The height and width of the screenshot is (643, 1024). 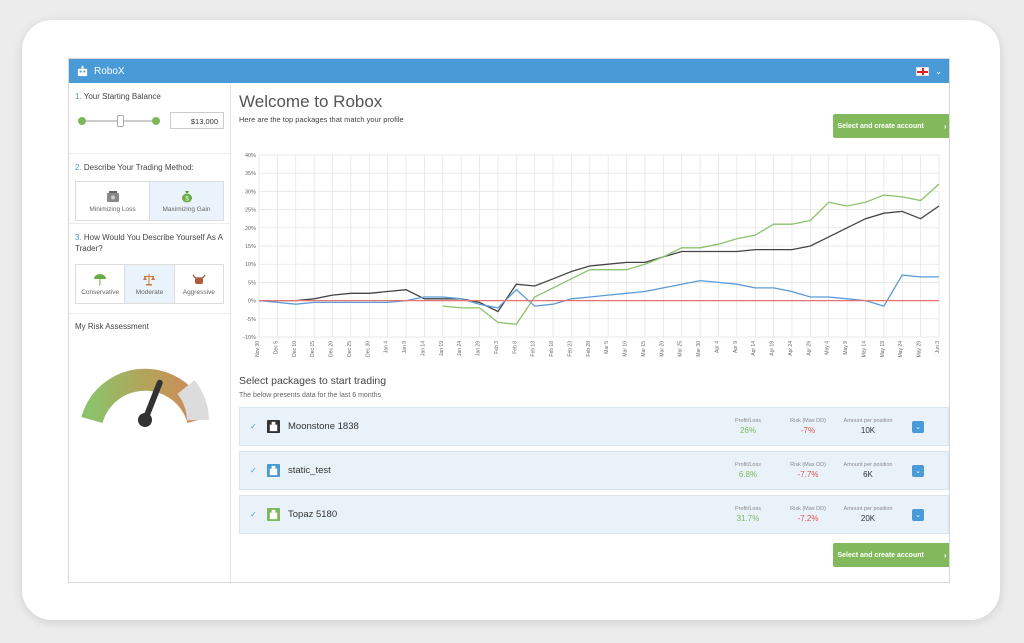 I want to click on starting-balance-title: 1. Your Starting Balance, so click(x=118, y=96).